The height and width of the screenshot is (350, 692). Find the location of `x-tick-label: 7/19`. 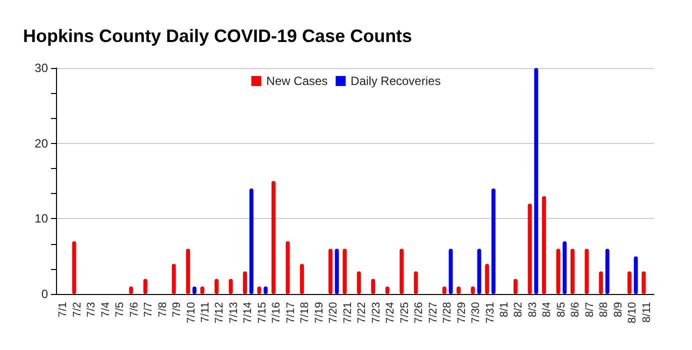

x-tick-label: 7/19 is located at coordinates (319, 313).